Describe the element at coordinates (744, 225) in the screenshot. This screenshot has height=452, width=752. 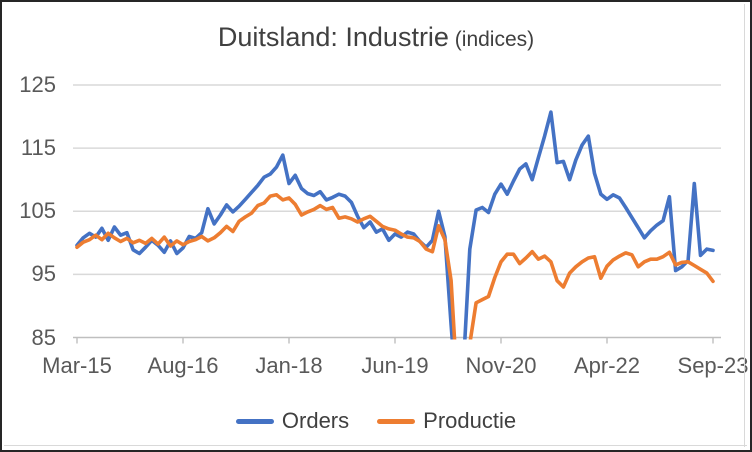
I see `chart-area-border-right` at that location.